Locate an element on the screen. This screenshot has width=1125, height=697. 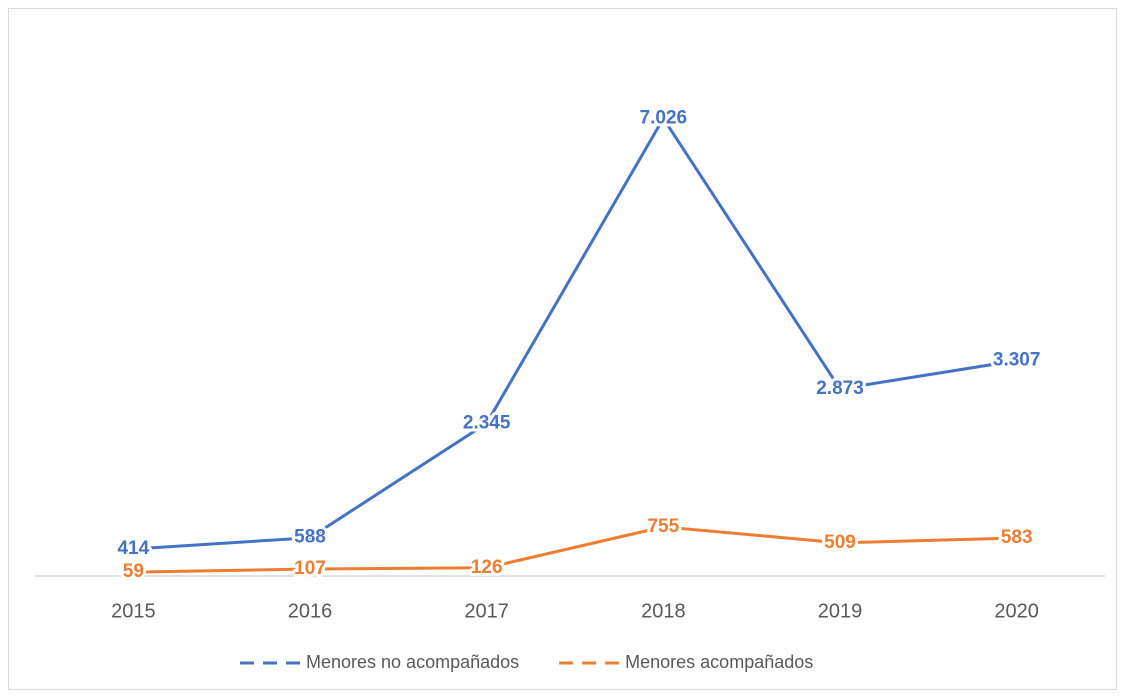
series-line is located at coordinates (575, 549).